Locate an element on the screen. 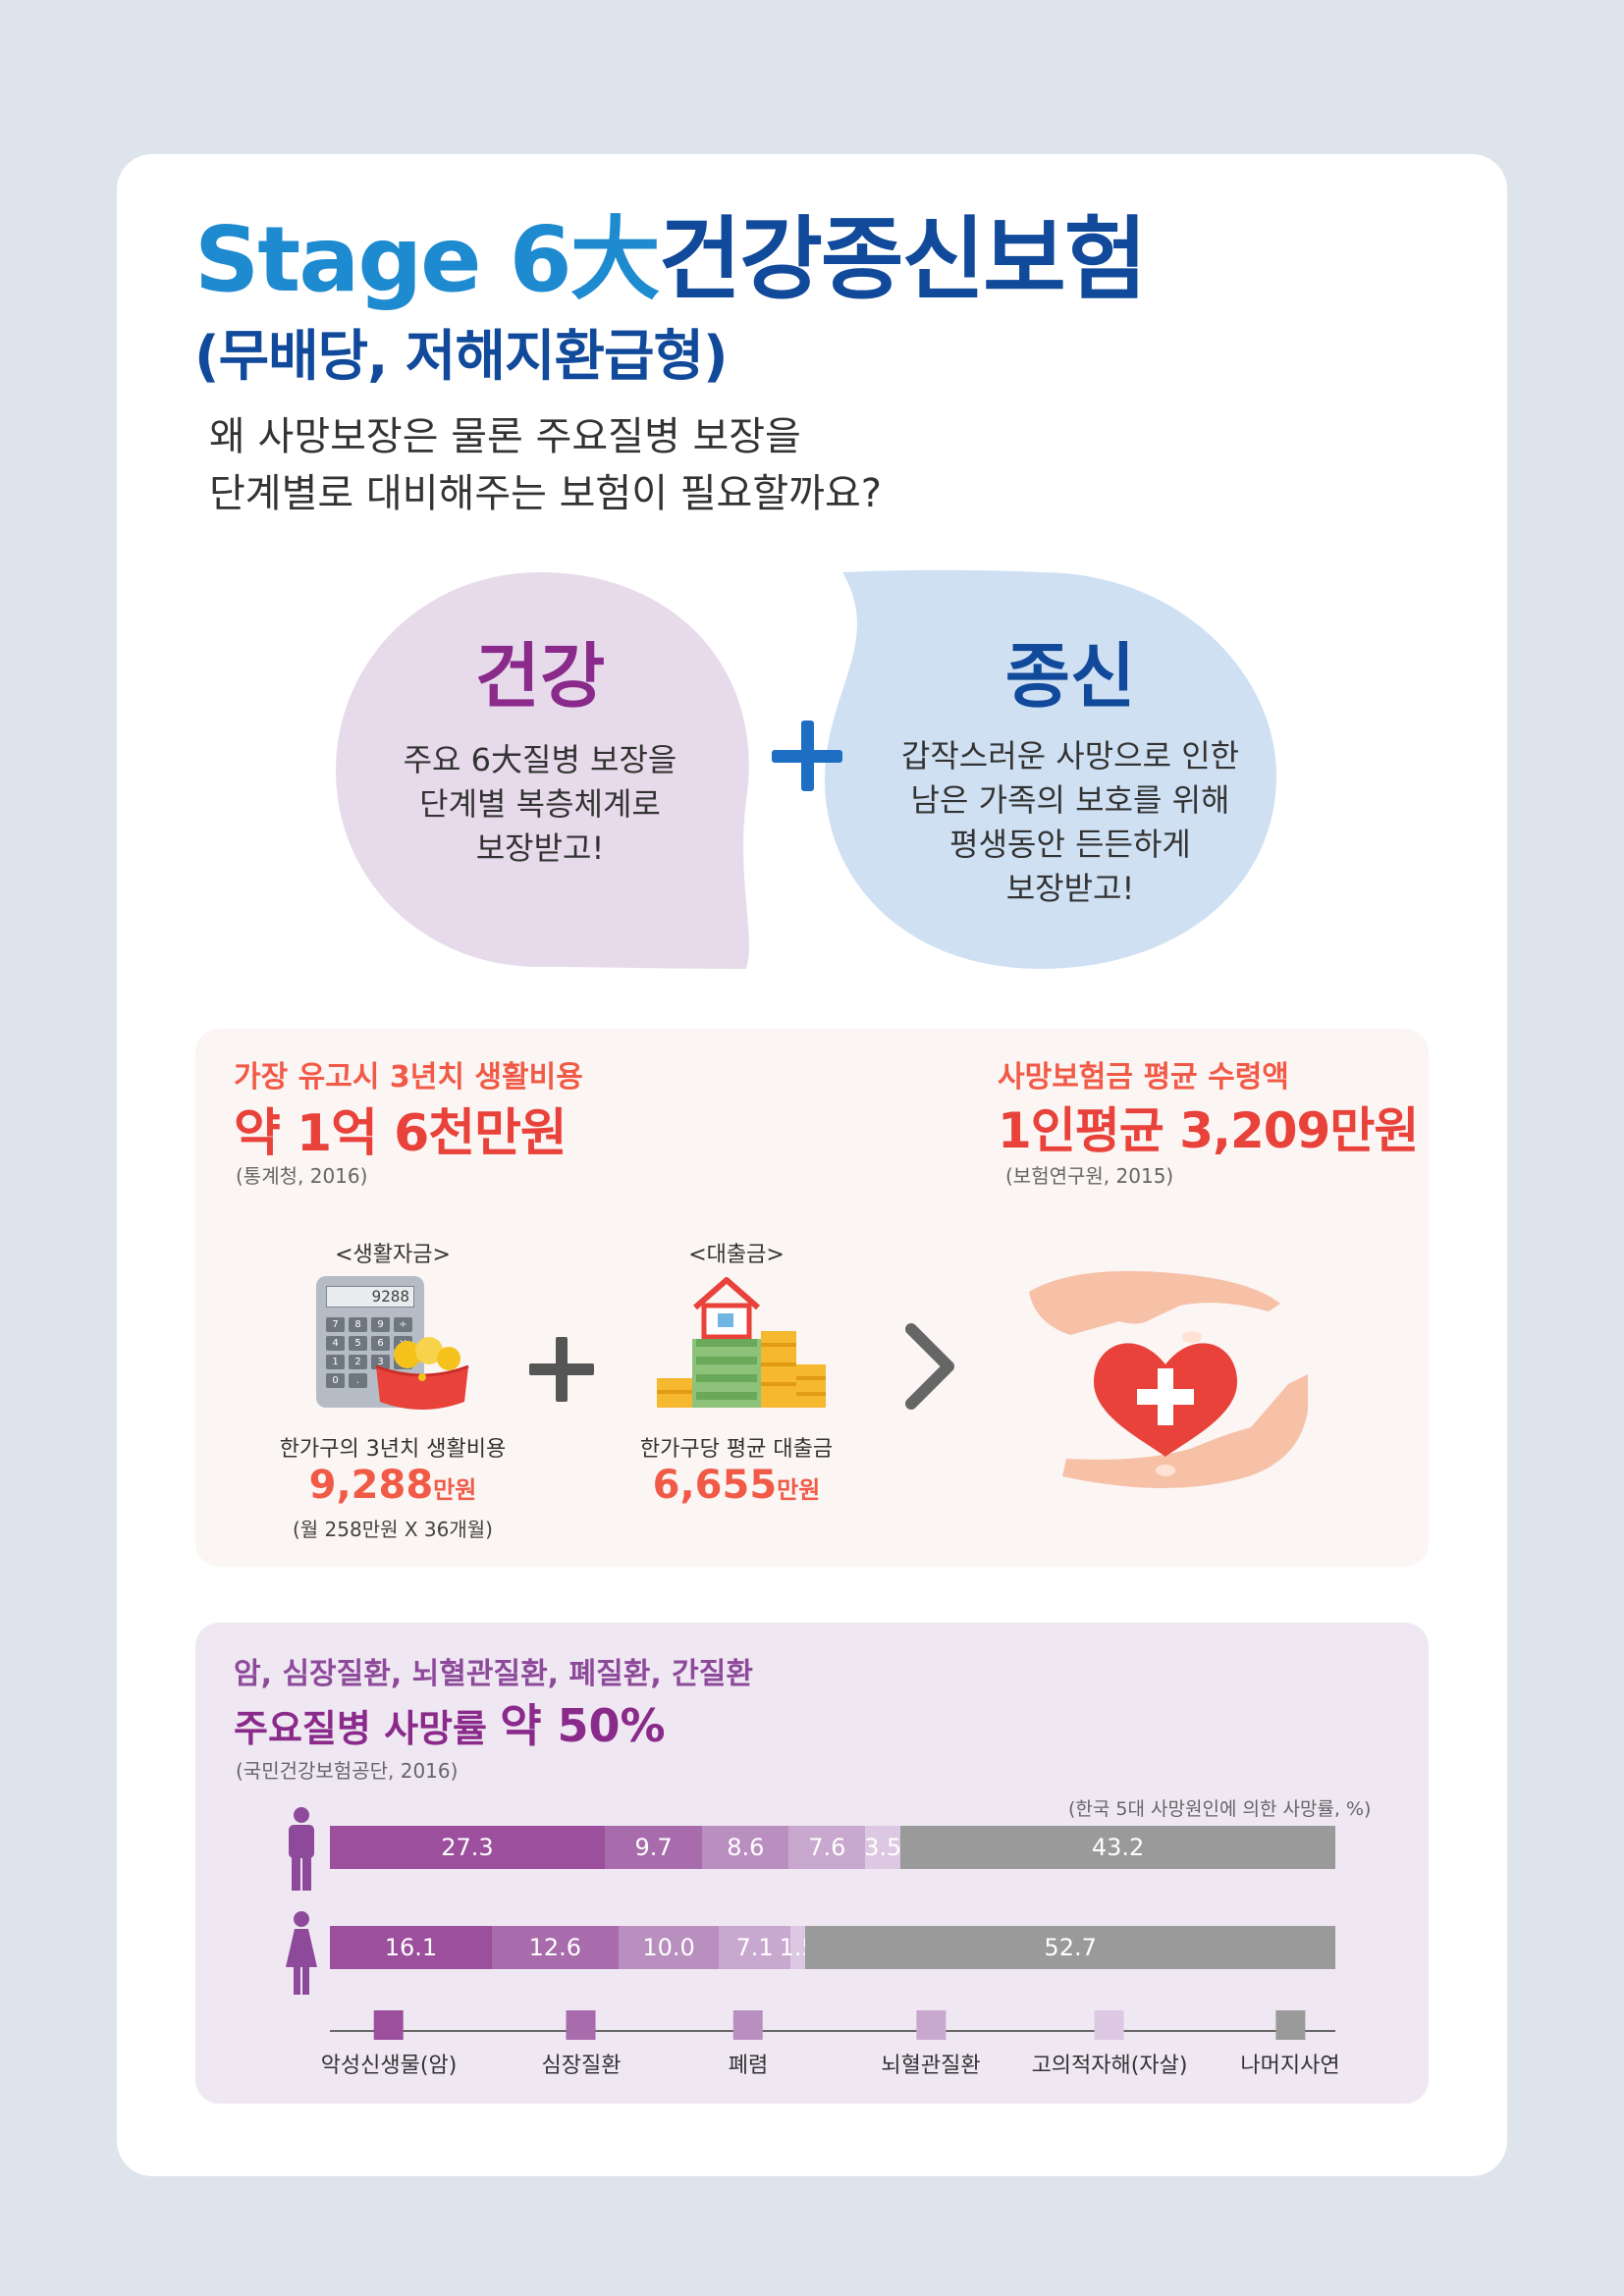 This screenshot has width=1624, height=2296. living-cost-amount: 약 1억 6천만원 is located at coordinates (401, 1133).